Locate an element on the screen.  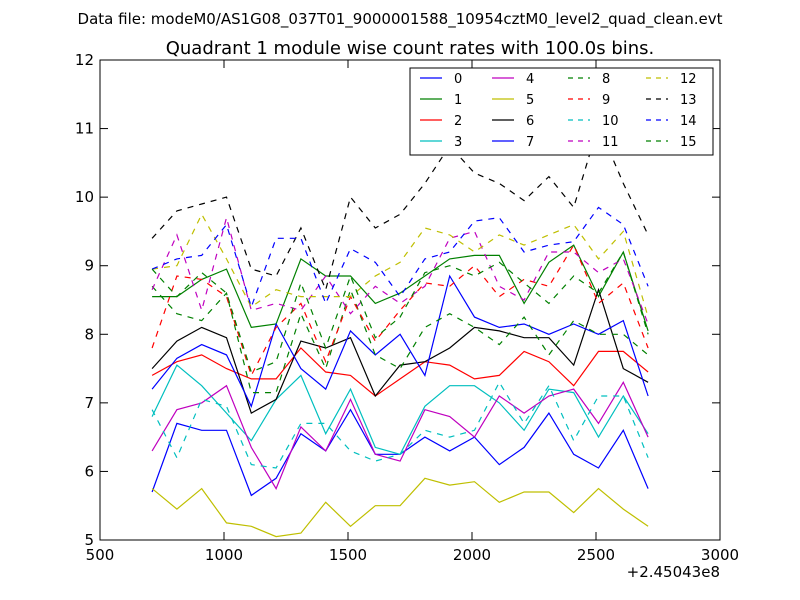
legend-label-6: 6 is located at coordinates (530, 121).